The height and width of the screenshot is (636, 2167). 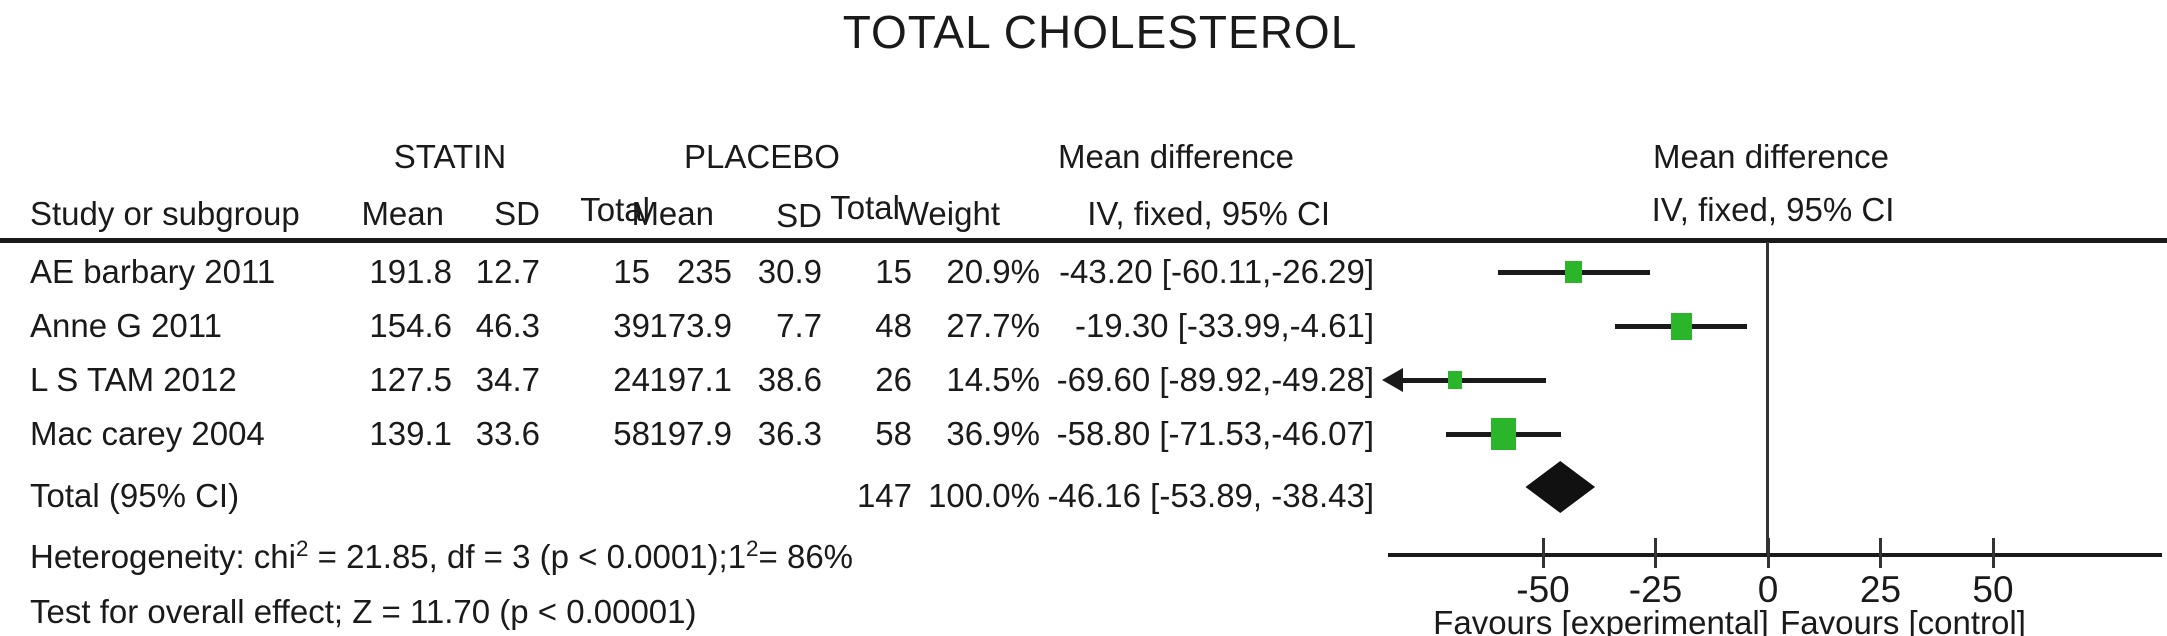 I want to click on ci-line, so click(x=1474, y=380).